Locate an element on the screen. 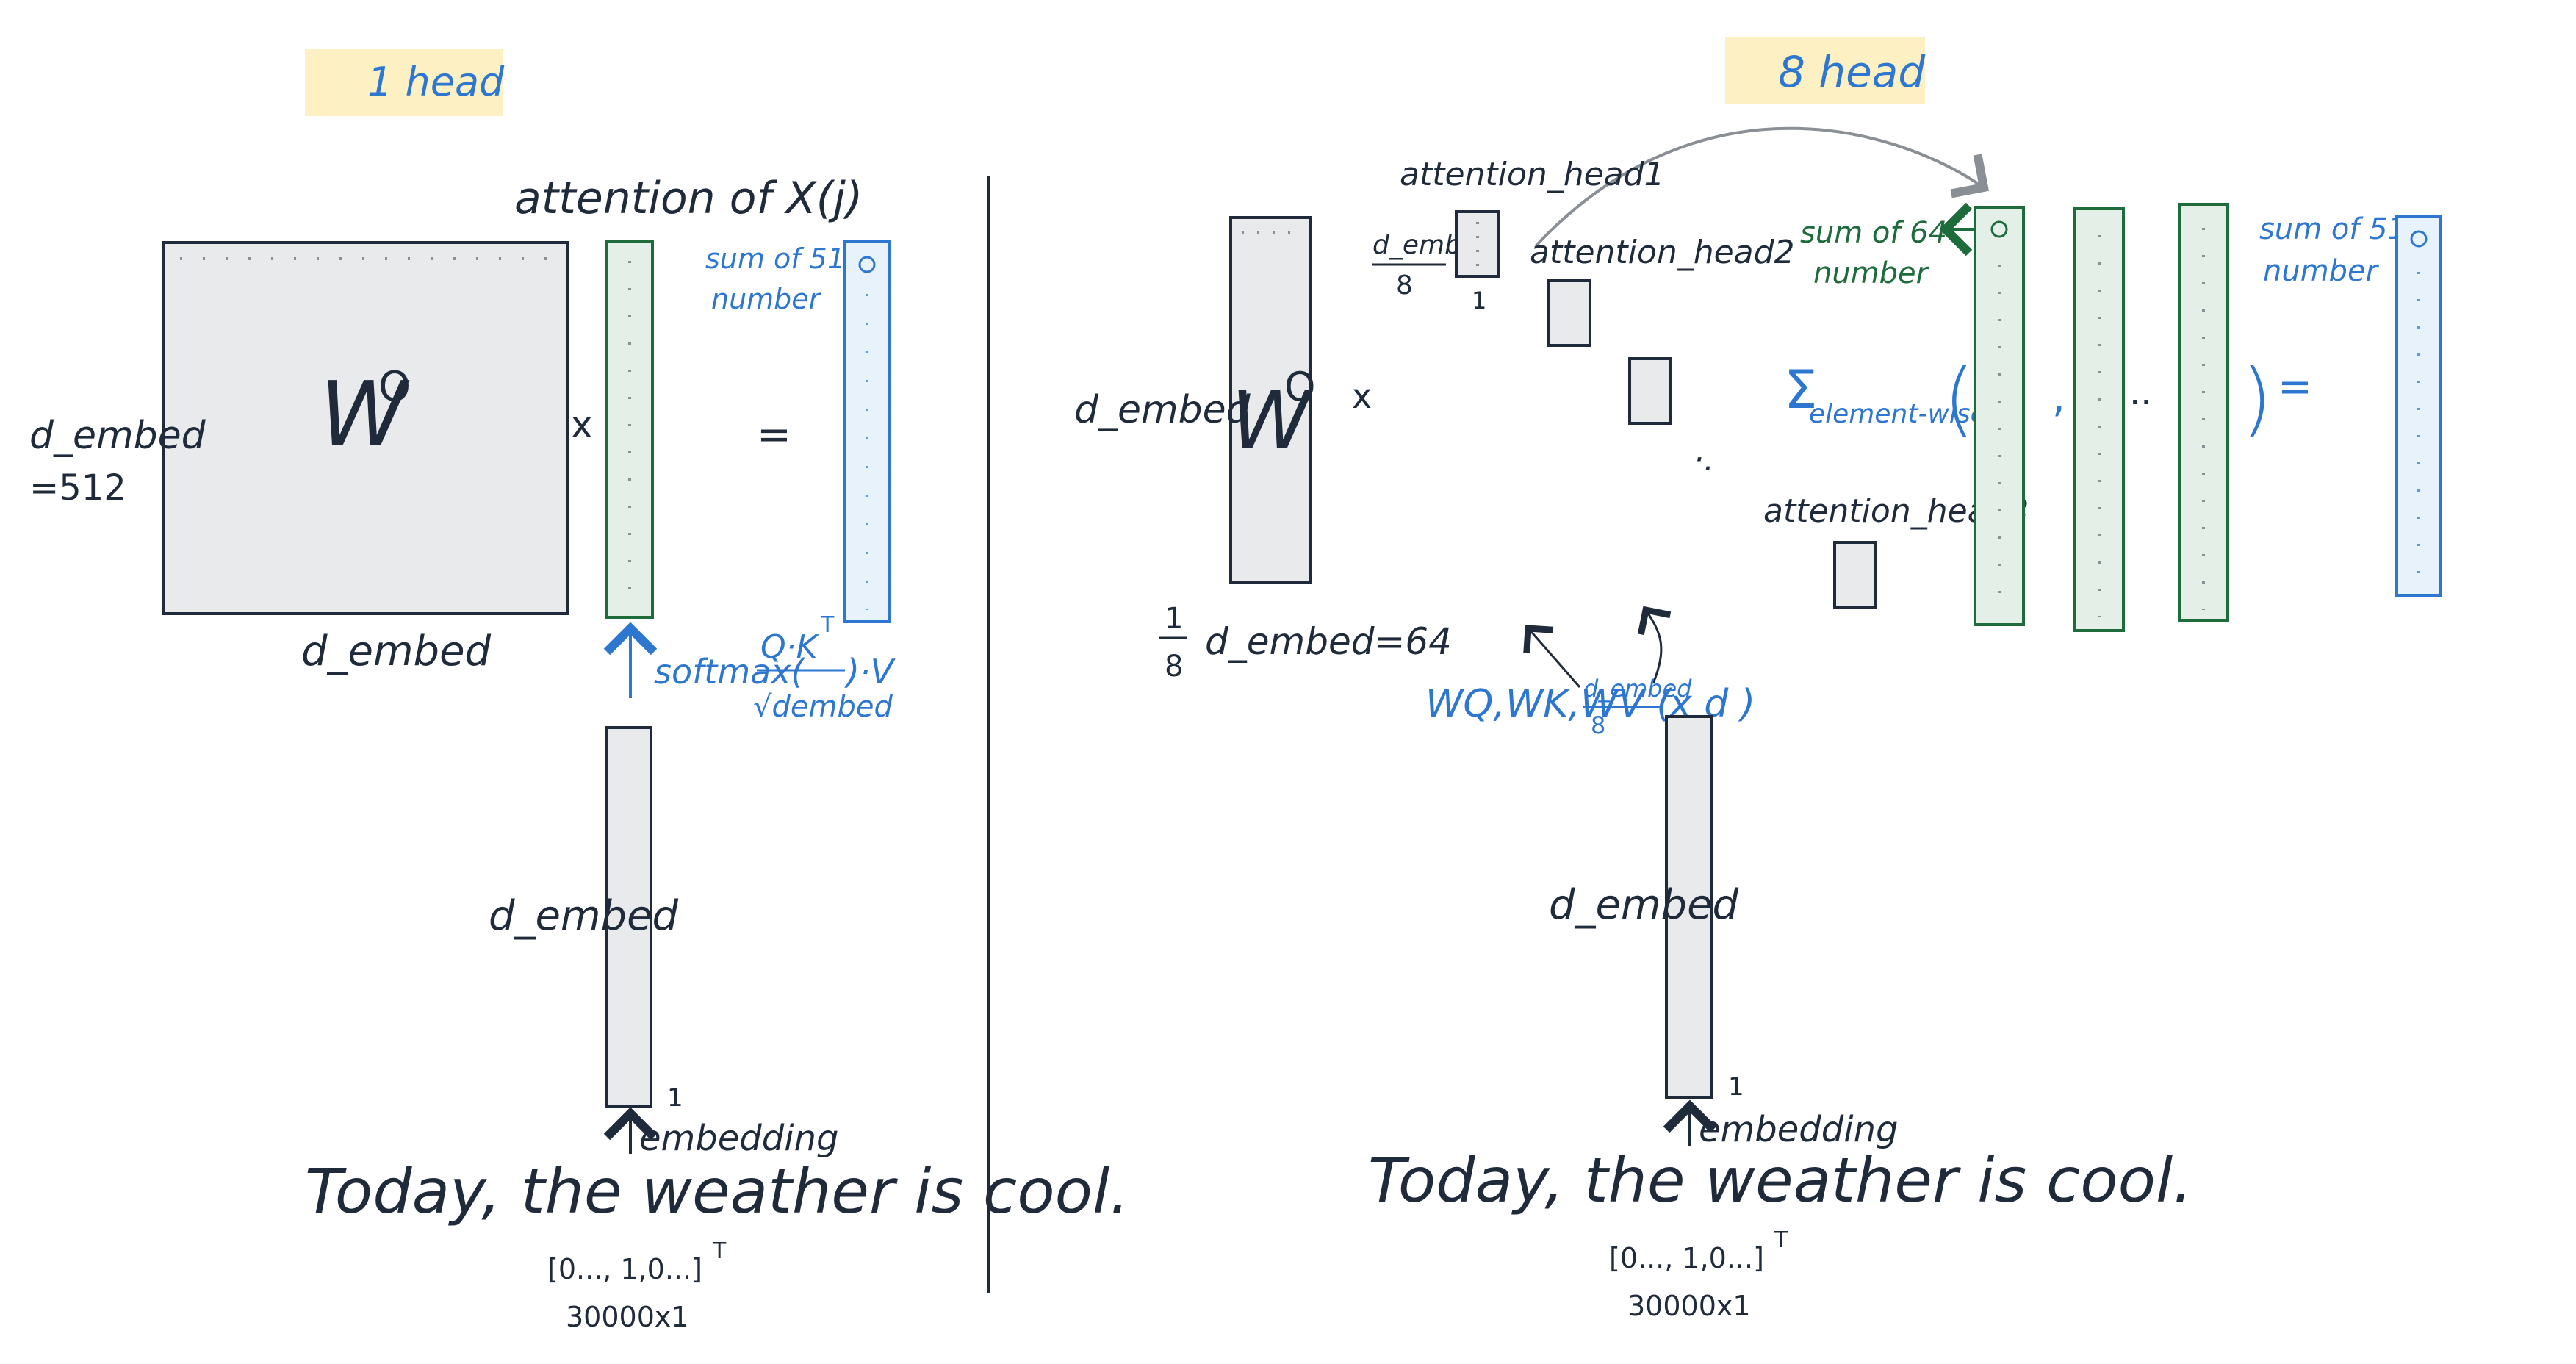 The height and width of the screenshot is (1364, 2576). result-vector-top-marker-left is located at coordinates (867, 264).